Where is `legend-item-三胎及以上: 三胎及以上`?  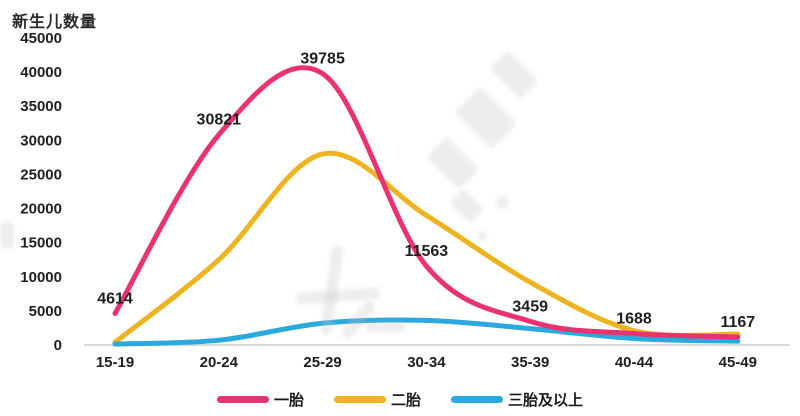
legend-item-三胎及以上: 三胎及以上 is located at coordinates (517, 399).